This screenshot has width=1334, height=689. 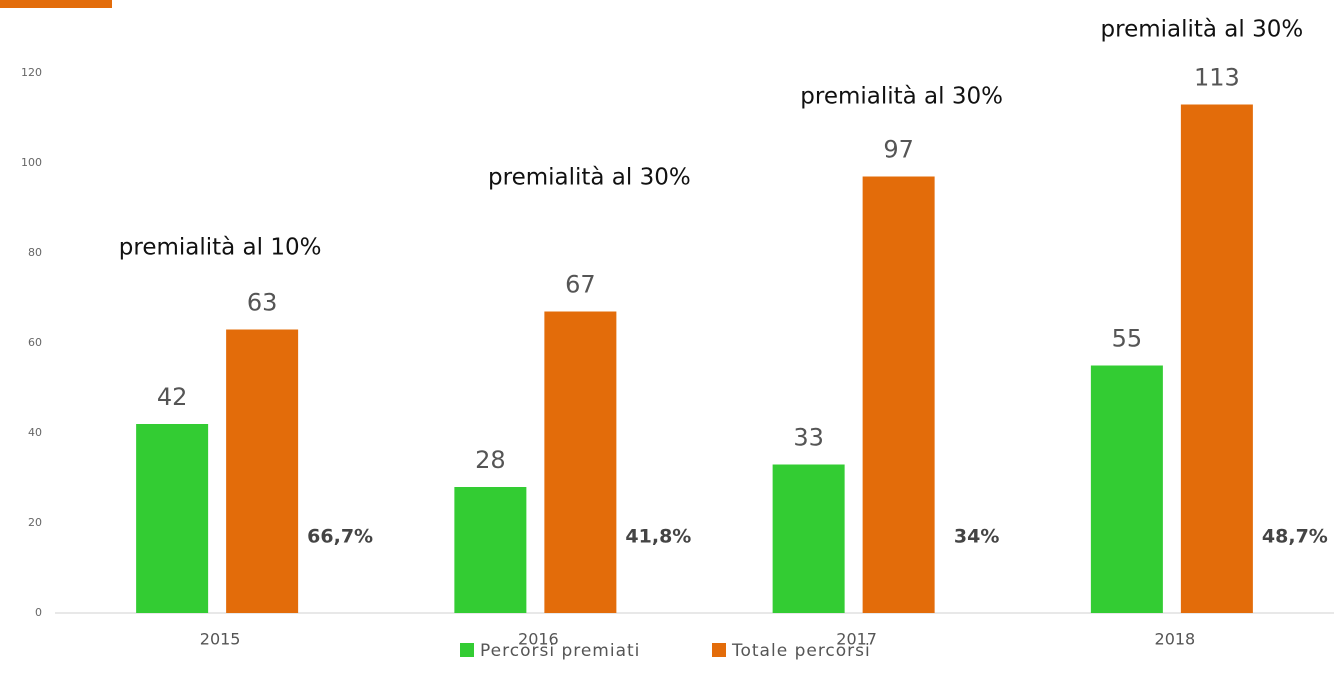 I want to click on y-tick-label: 120, so click(x=31, y=72).